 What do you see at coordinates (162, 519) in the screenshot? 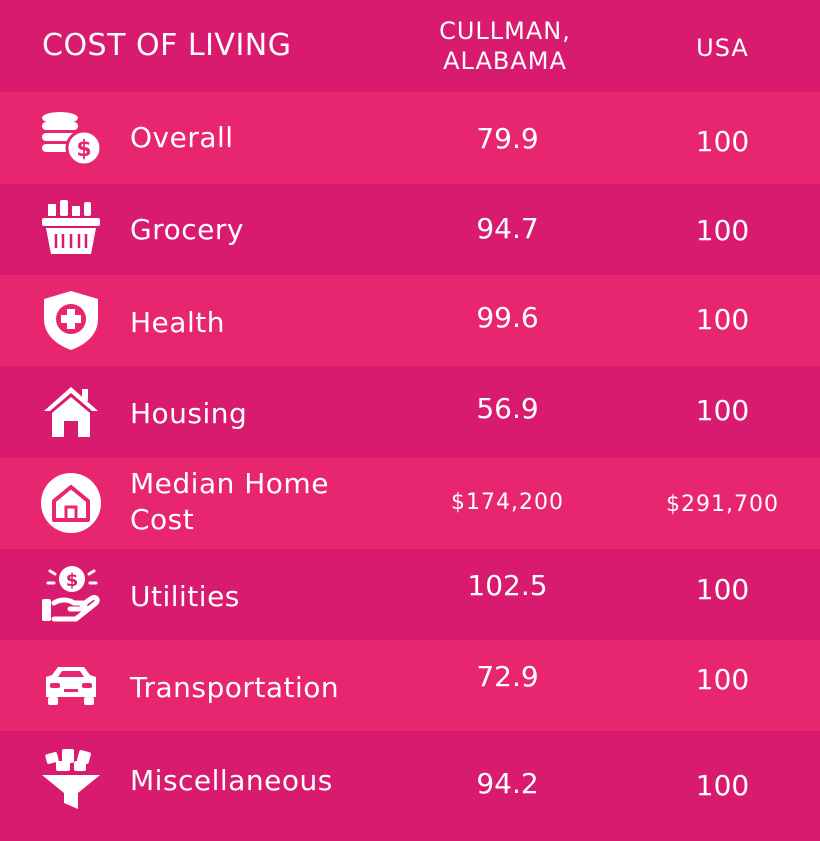
I see `row-label-median-home-cost-line2: Cost` at bounding box center [162, 519].